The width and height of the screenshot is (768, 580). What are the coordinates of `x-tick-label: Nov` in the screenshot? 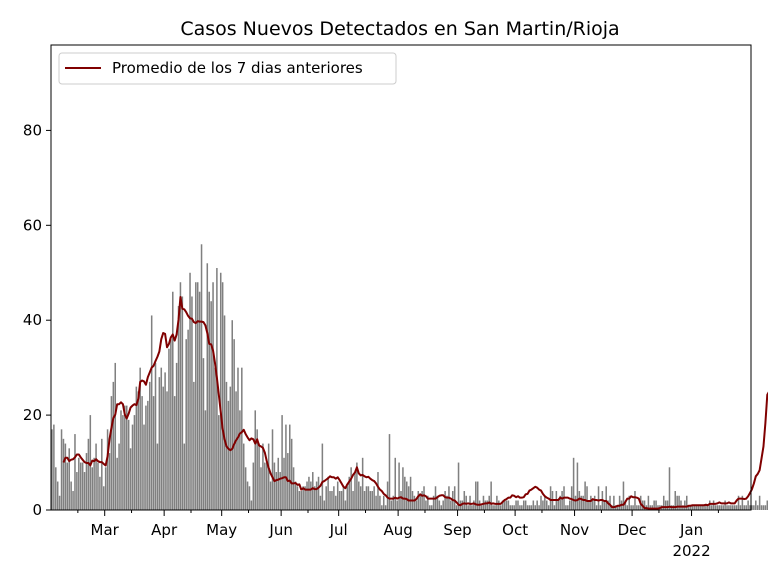 It's located at (574, 530).